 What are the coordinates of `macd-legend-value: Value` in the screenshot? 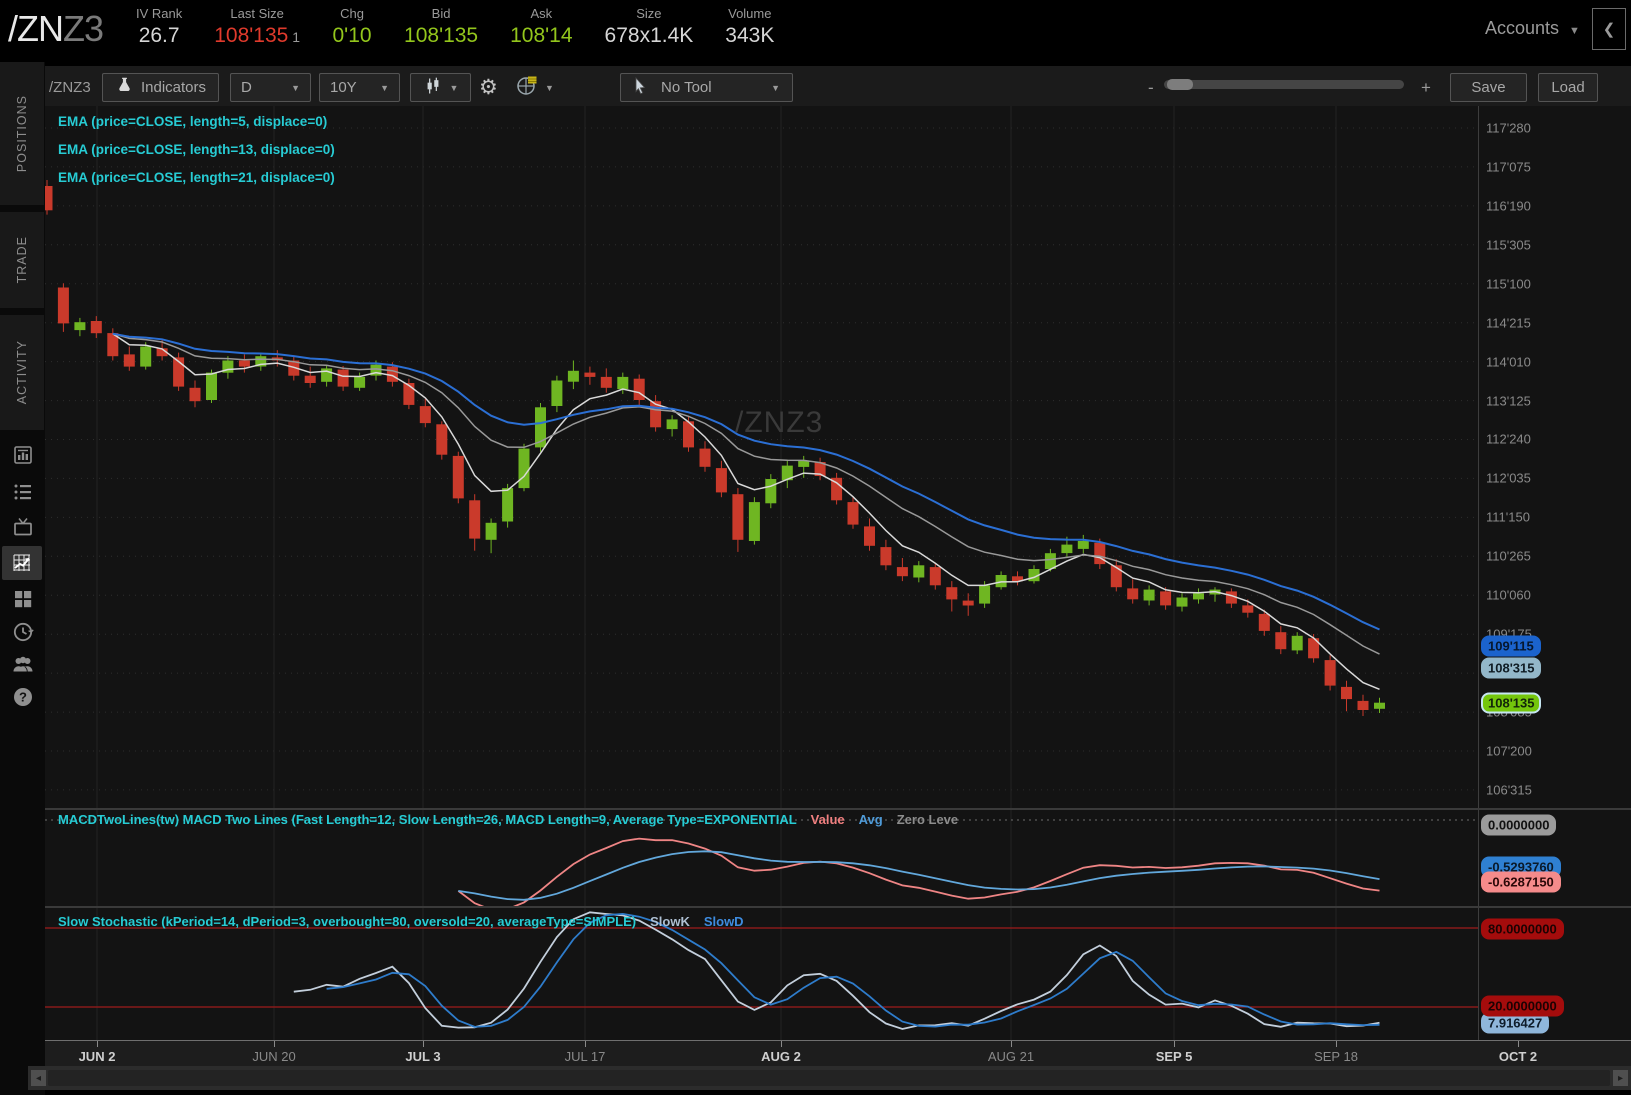 It's located at (827, 819).